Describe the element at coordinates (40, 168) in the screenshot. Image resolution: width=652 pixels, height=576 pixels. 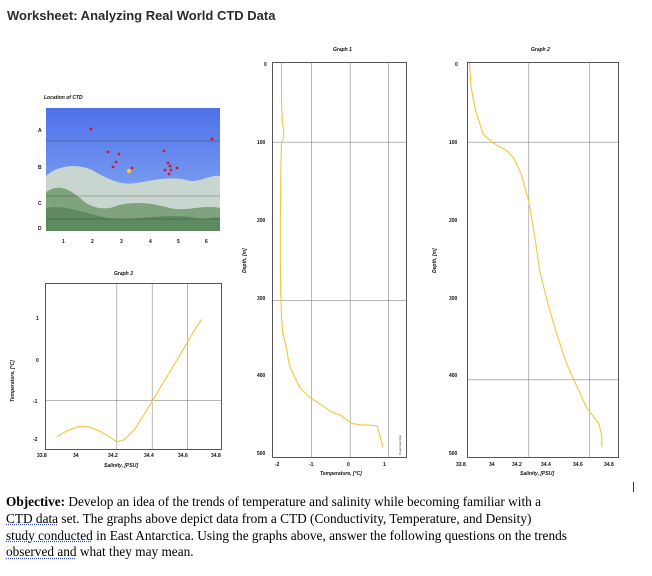
I see `map-row-label-b: B` at that location.